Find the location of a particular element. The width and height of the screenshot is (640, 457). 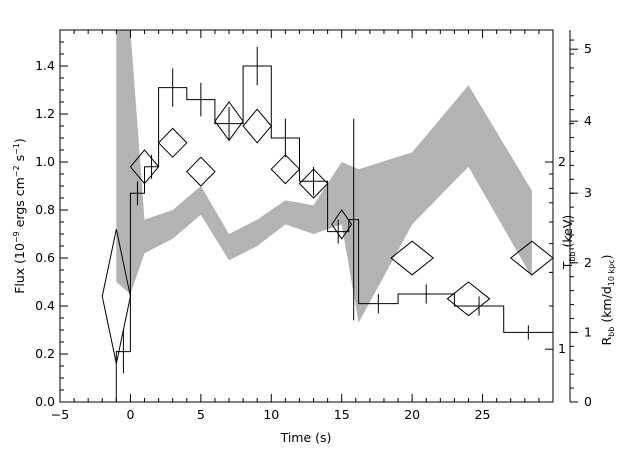

x-axis-title: Time (s) is located at coordinates (306, 437).